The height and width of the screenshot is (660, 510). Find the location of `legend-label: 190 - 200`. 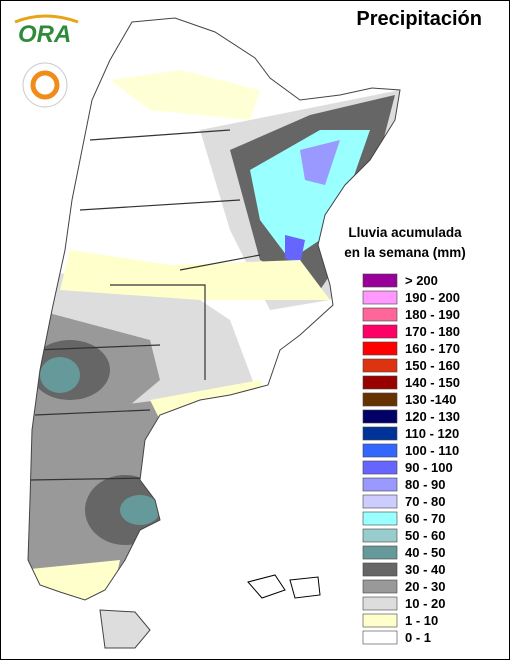

legend-label: 190 - 200 is located at coordinates (432, 297).